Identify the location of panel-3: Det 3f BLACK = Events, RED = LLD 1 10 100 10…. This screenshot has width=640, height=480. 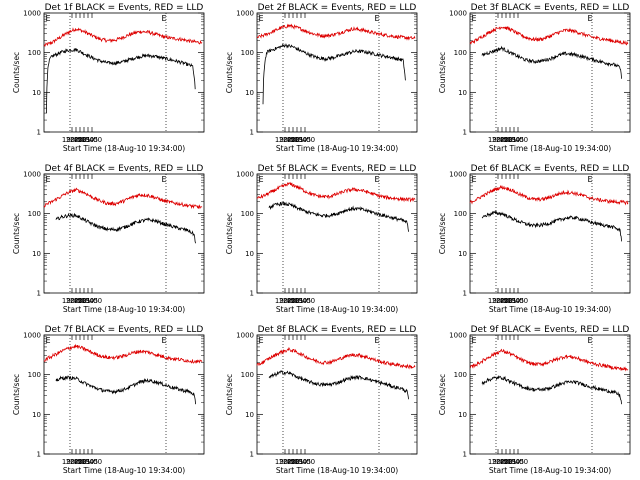
(534, 78).